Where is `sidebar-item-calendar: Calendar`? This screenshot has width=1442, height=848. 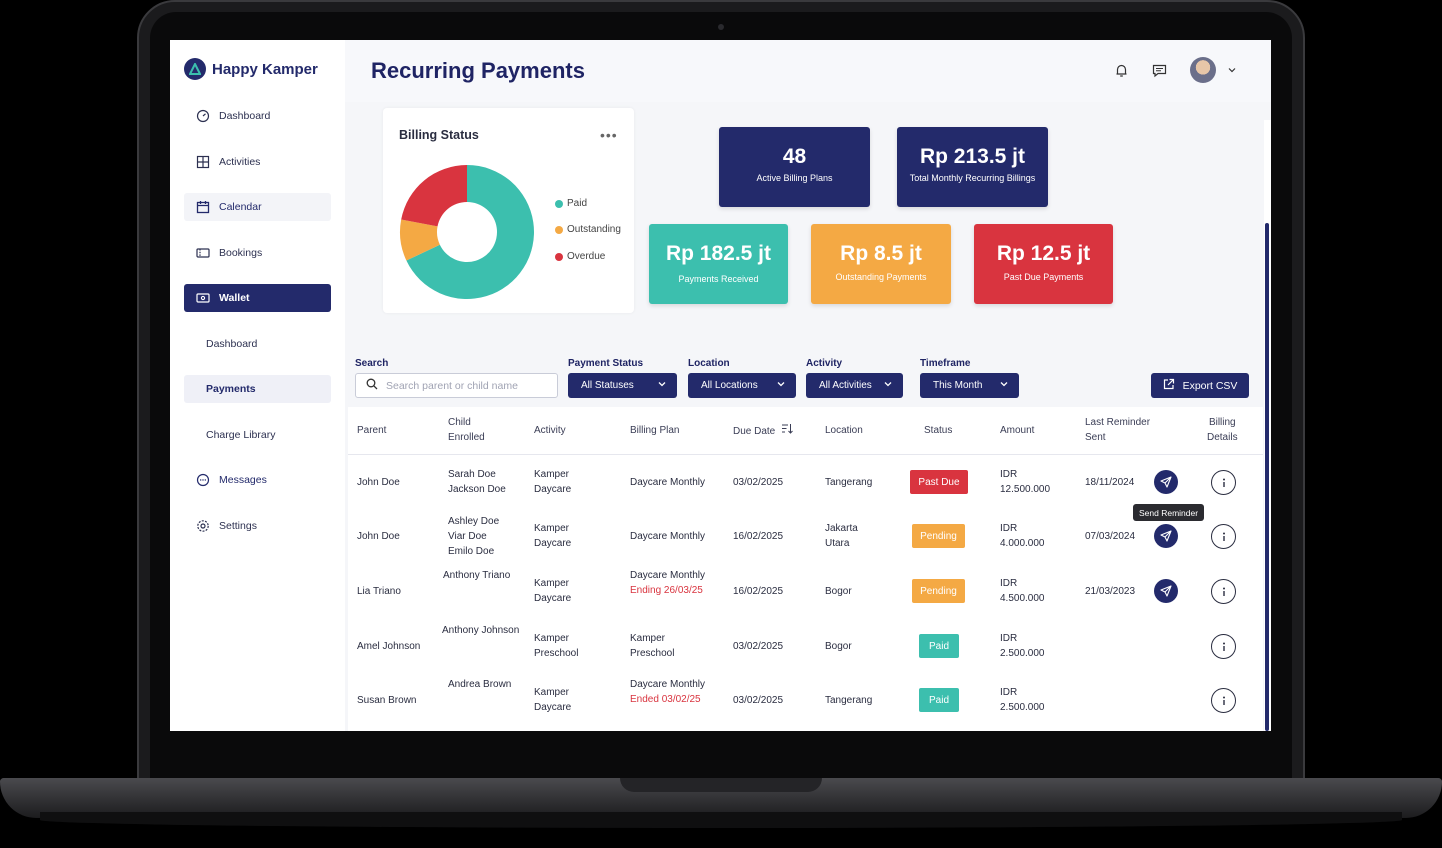 sidebar-item-calendar: Calendar is located at coordinates (257, 207).